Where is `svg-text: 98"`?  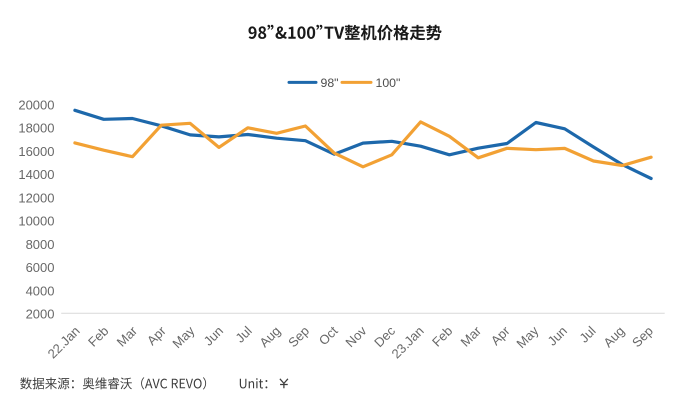 svg-text: 98" is located at coordinates (330, 83).